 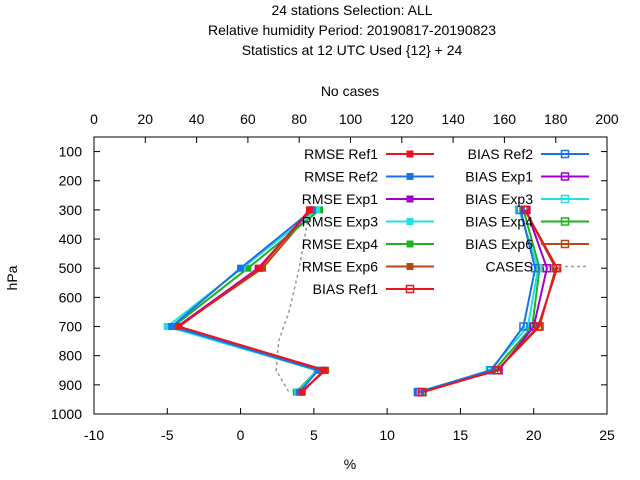 I want to click on legend-label-rmse-exp4: RMSE Exp4, so click(x=340, y=244).